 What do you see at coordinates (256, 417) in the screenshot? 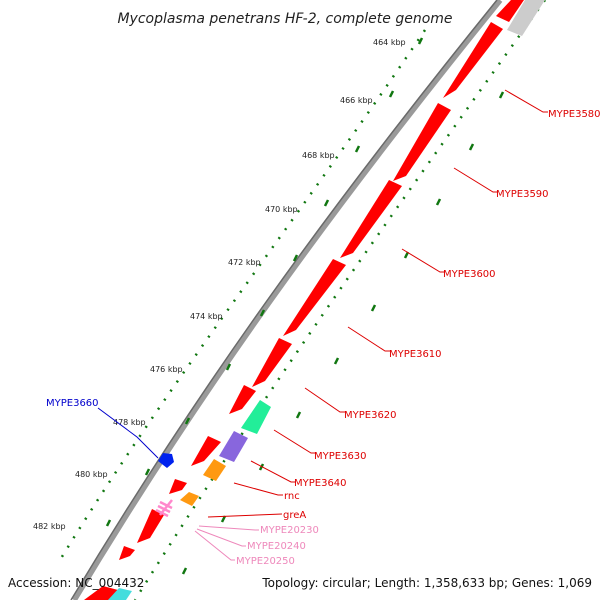
I see `green-feature` at bounding box center [256, 417].